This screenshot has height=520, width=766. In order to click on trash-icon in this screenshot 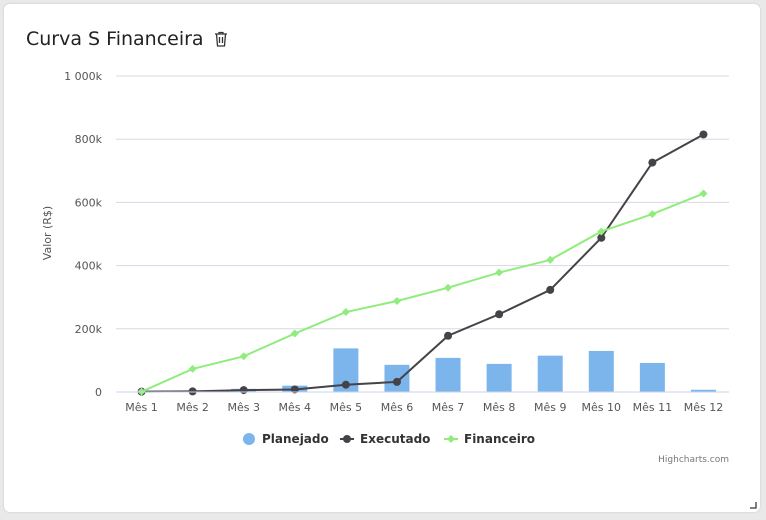, I will do `click(221, 39)`.